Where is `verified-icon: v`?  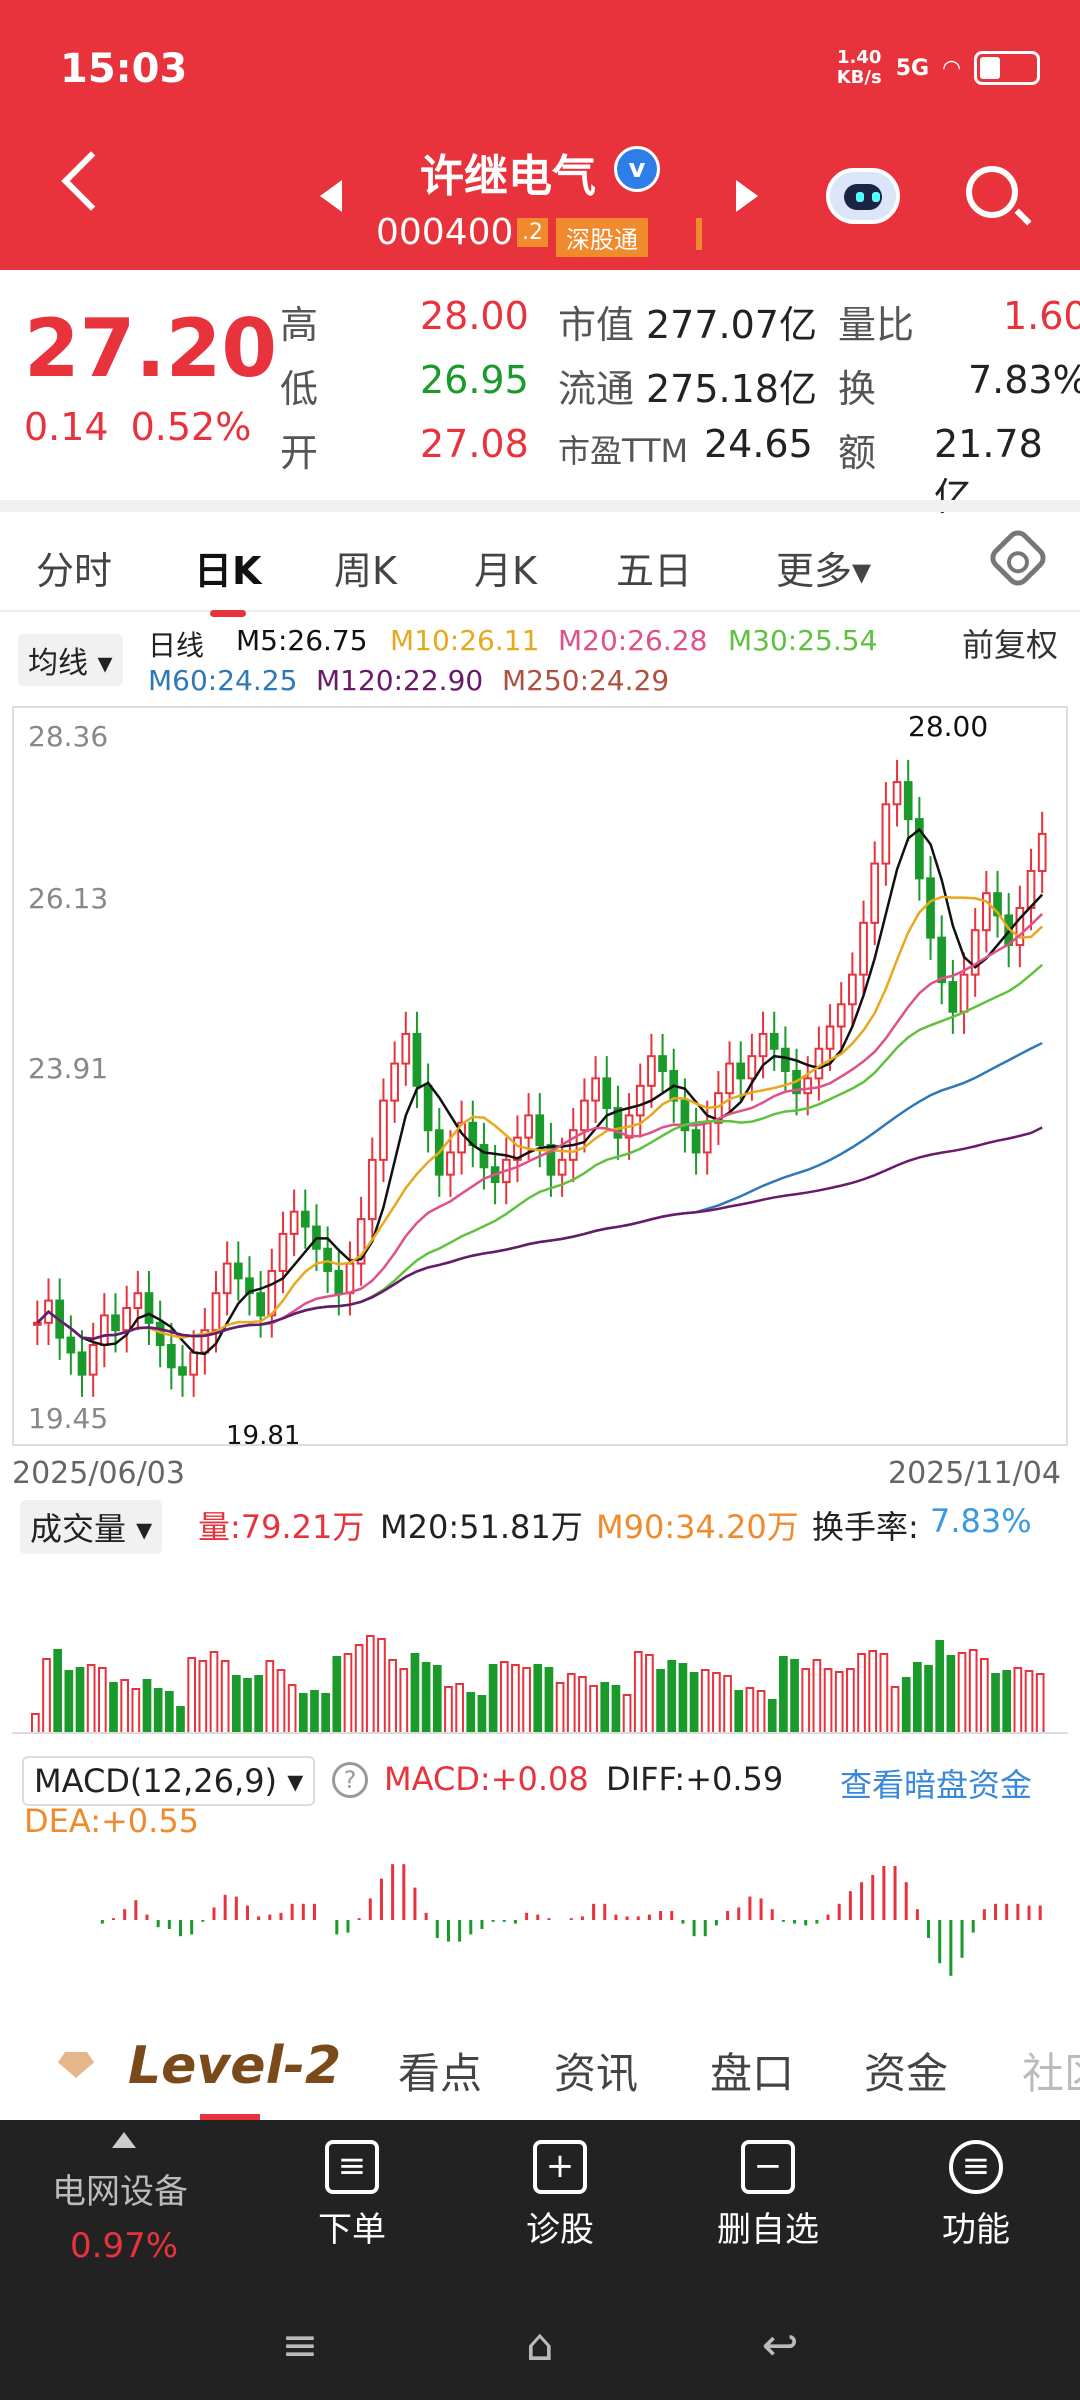
verified-icon: v is located at coordinates (637, 169).